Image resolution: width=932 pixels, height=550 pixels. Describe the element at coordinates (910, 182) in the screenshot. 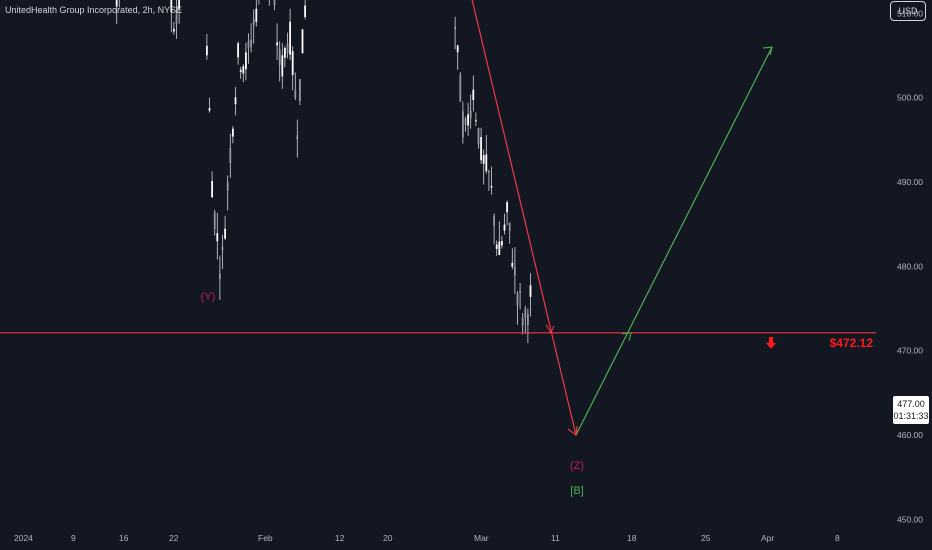

I see `y-tick-label: 490.00` at that location.